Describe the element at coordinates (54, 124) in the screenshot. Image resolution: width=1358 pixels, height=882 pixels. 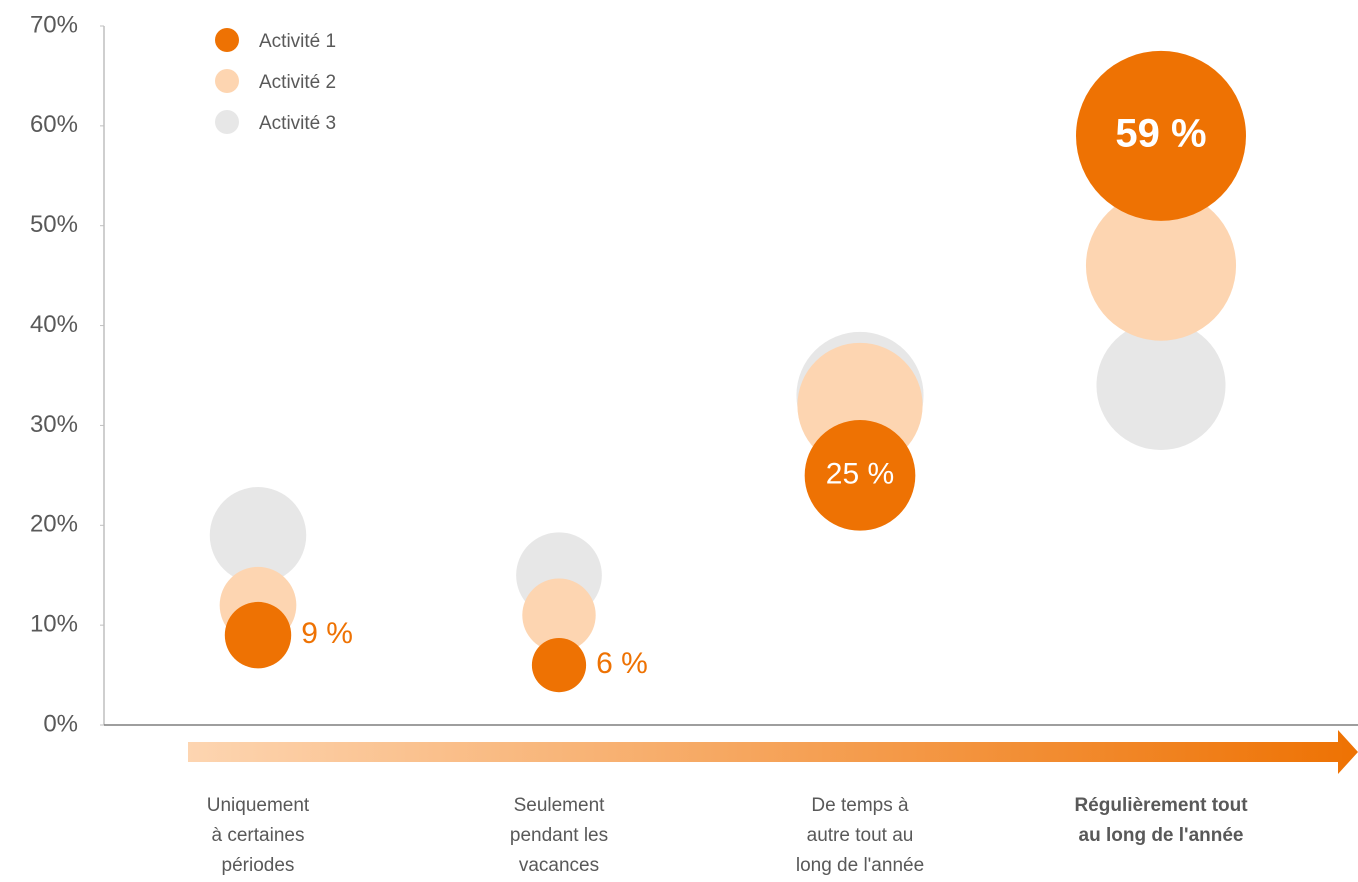
I see `y-tick-label: 60%` at that location.